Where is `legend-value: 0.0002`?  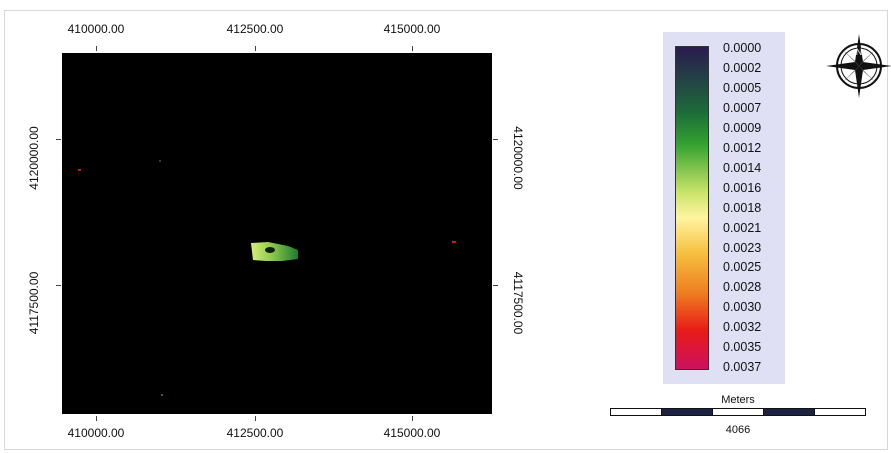 legend-value: 0.0002 is located at coordinates (742, 67).